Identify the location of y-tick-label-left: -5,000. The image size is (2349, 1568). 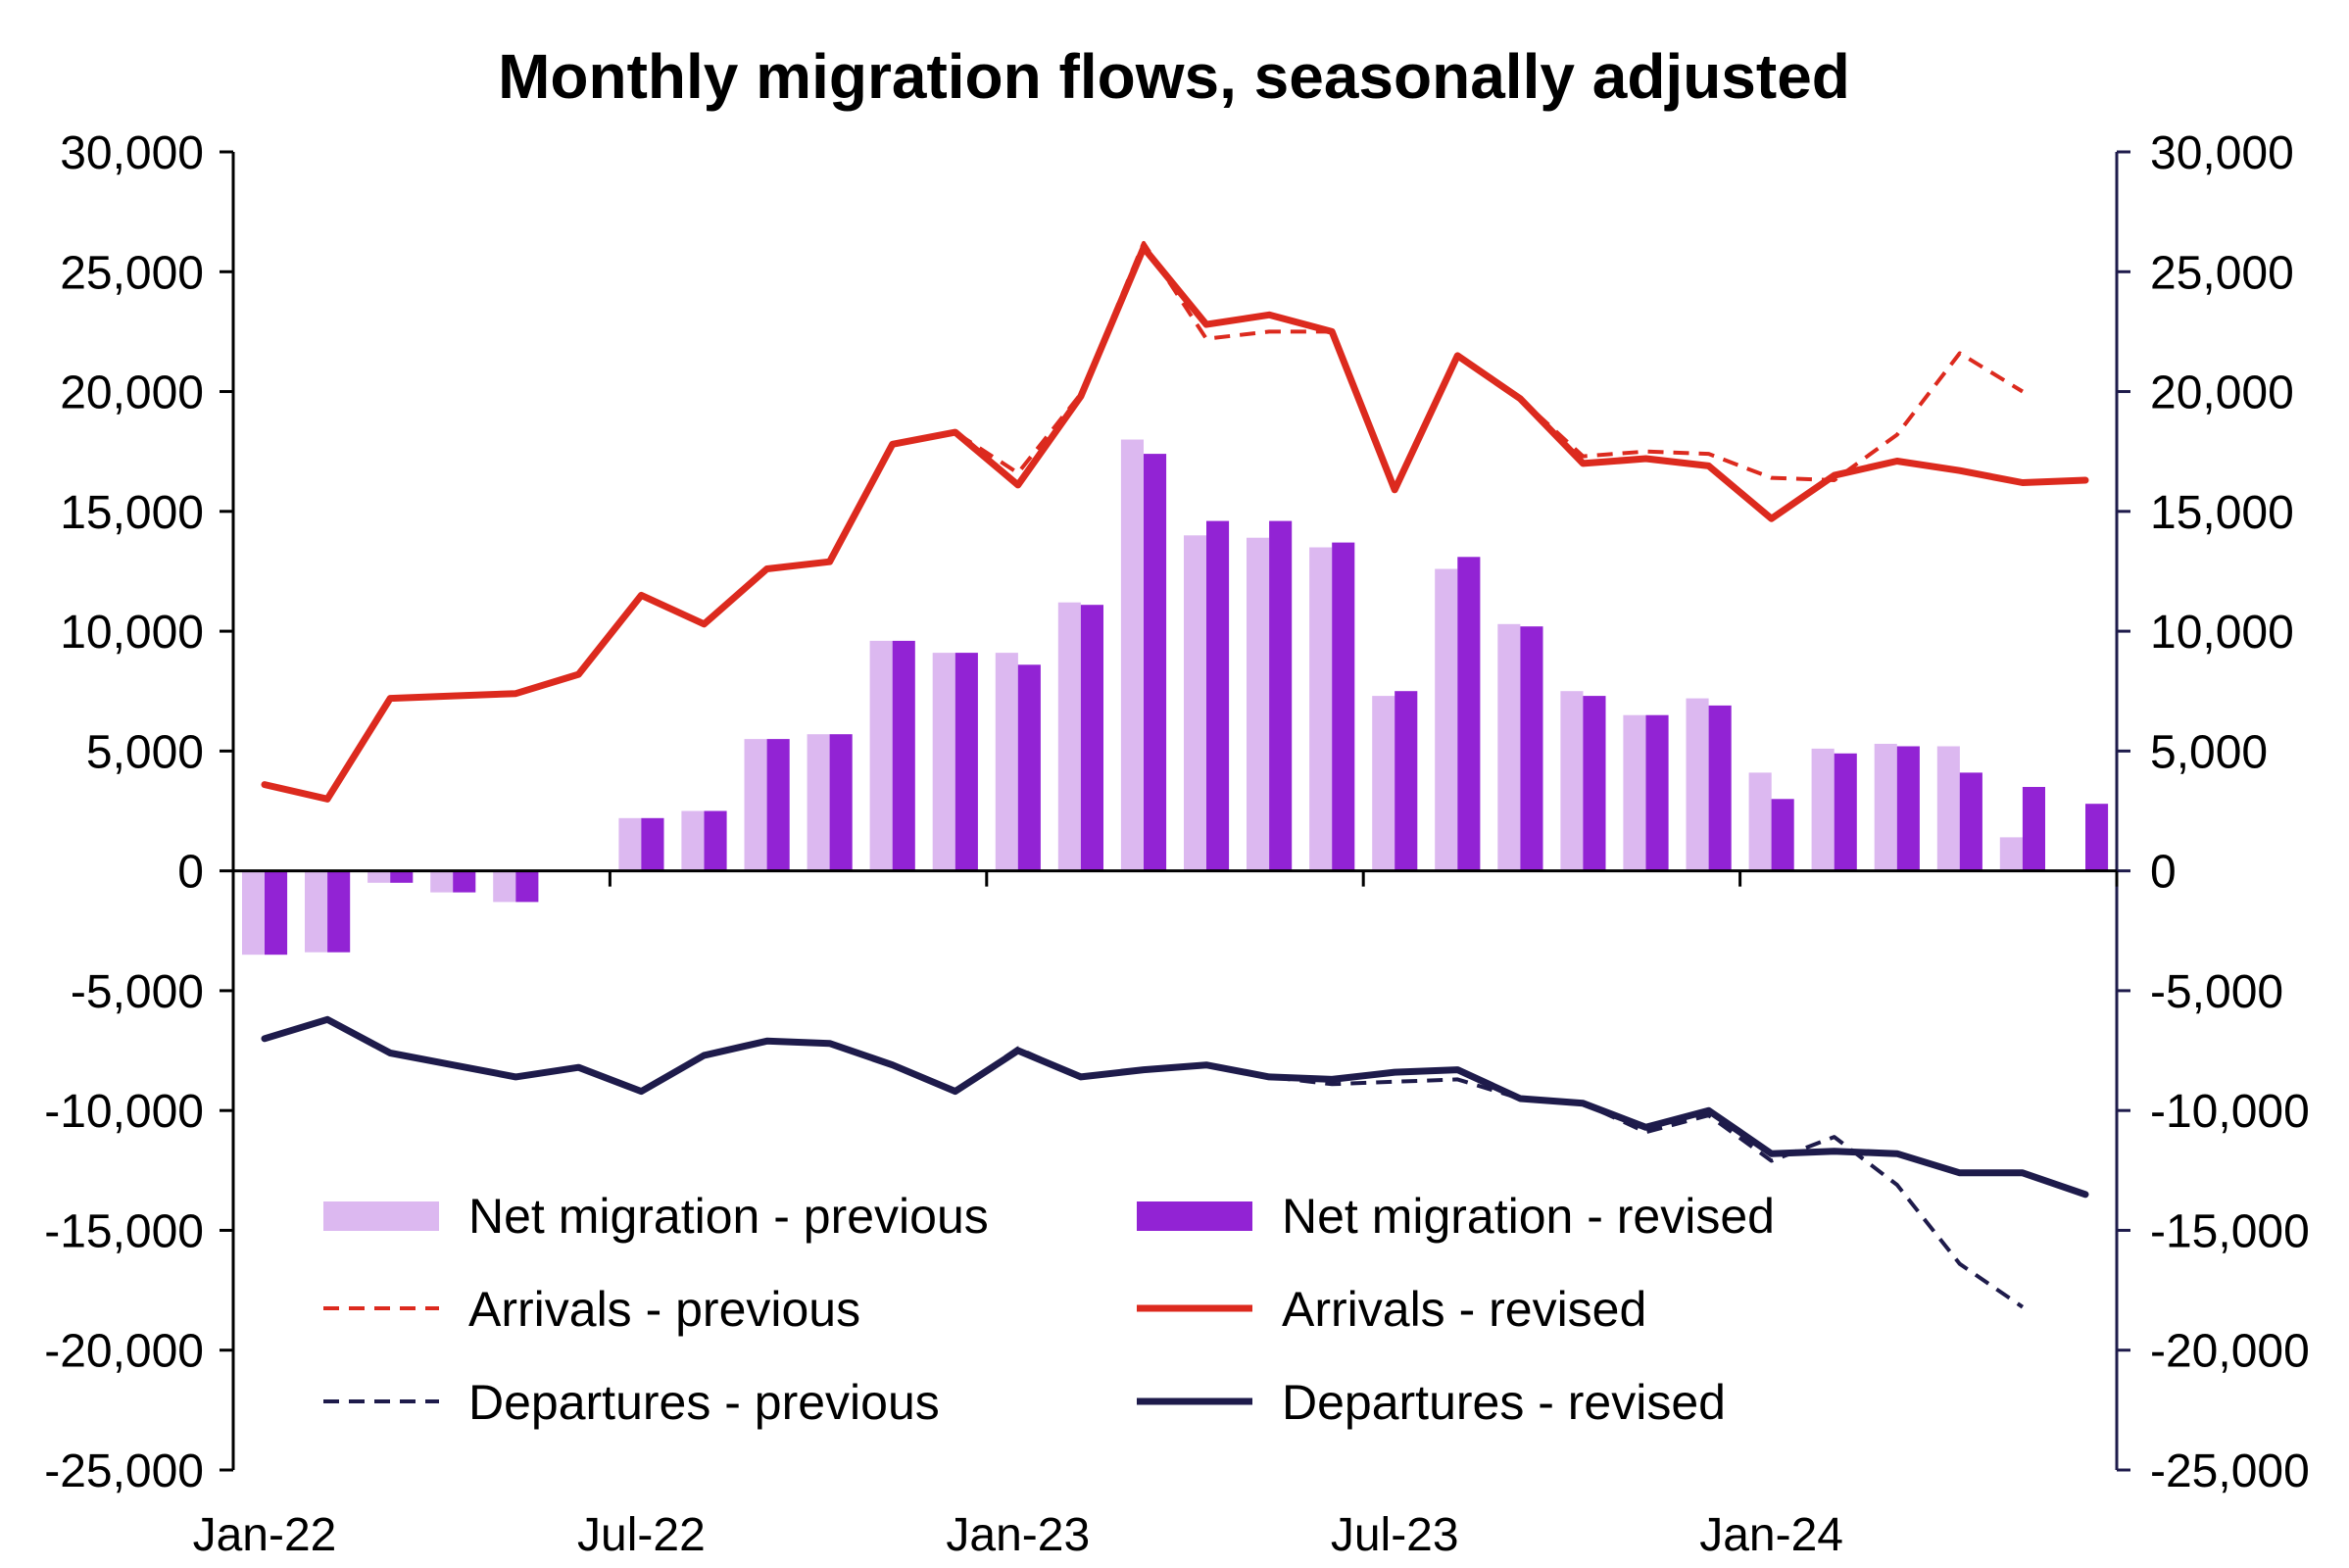
(137, 992).